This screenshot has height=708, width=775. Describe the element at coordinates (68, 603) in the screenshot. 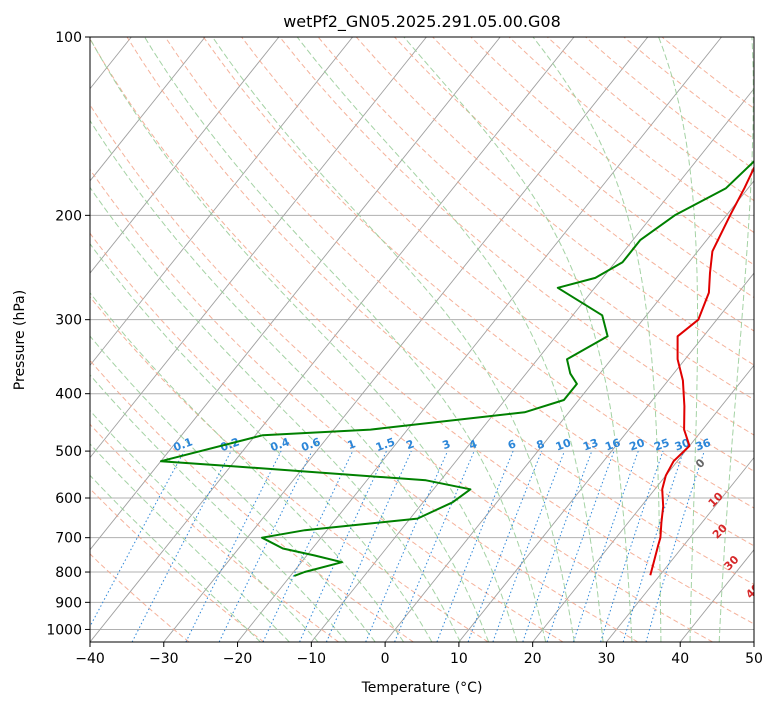

I see `y-tick-label: 900` at that location.